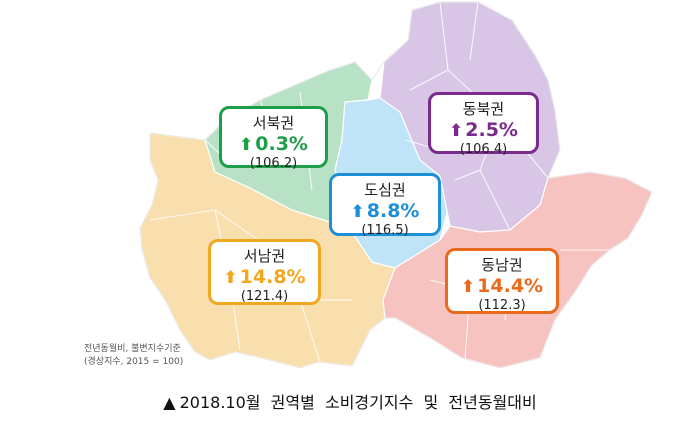  I want to click on note-line-2: (경상지수, 2015 = 100), so click(134, 362).